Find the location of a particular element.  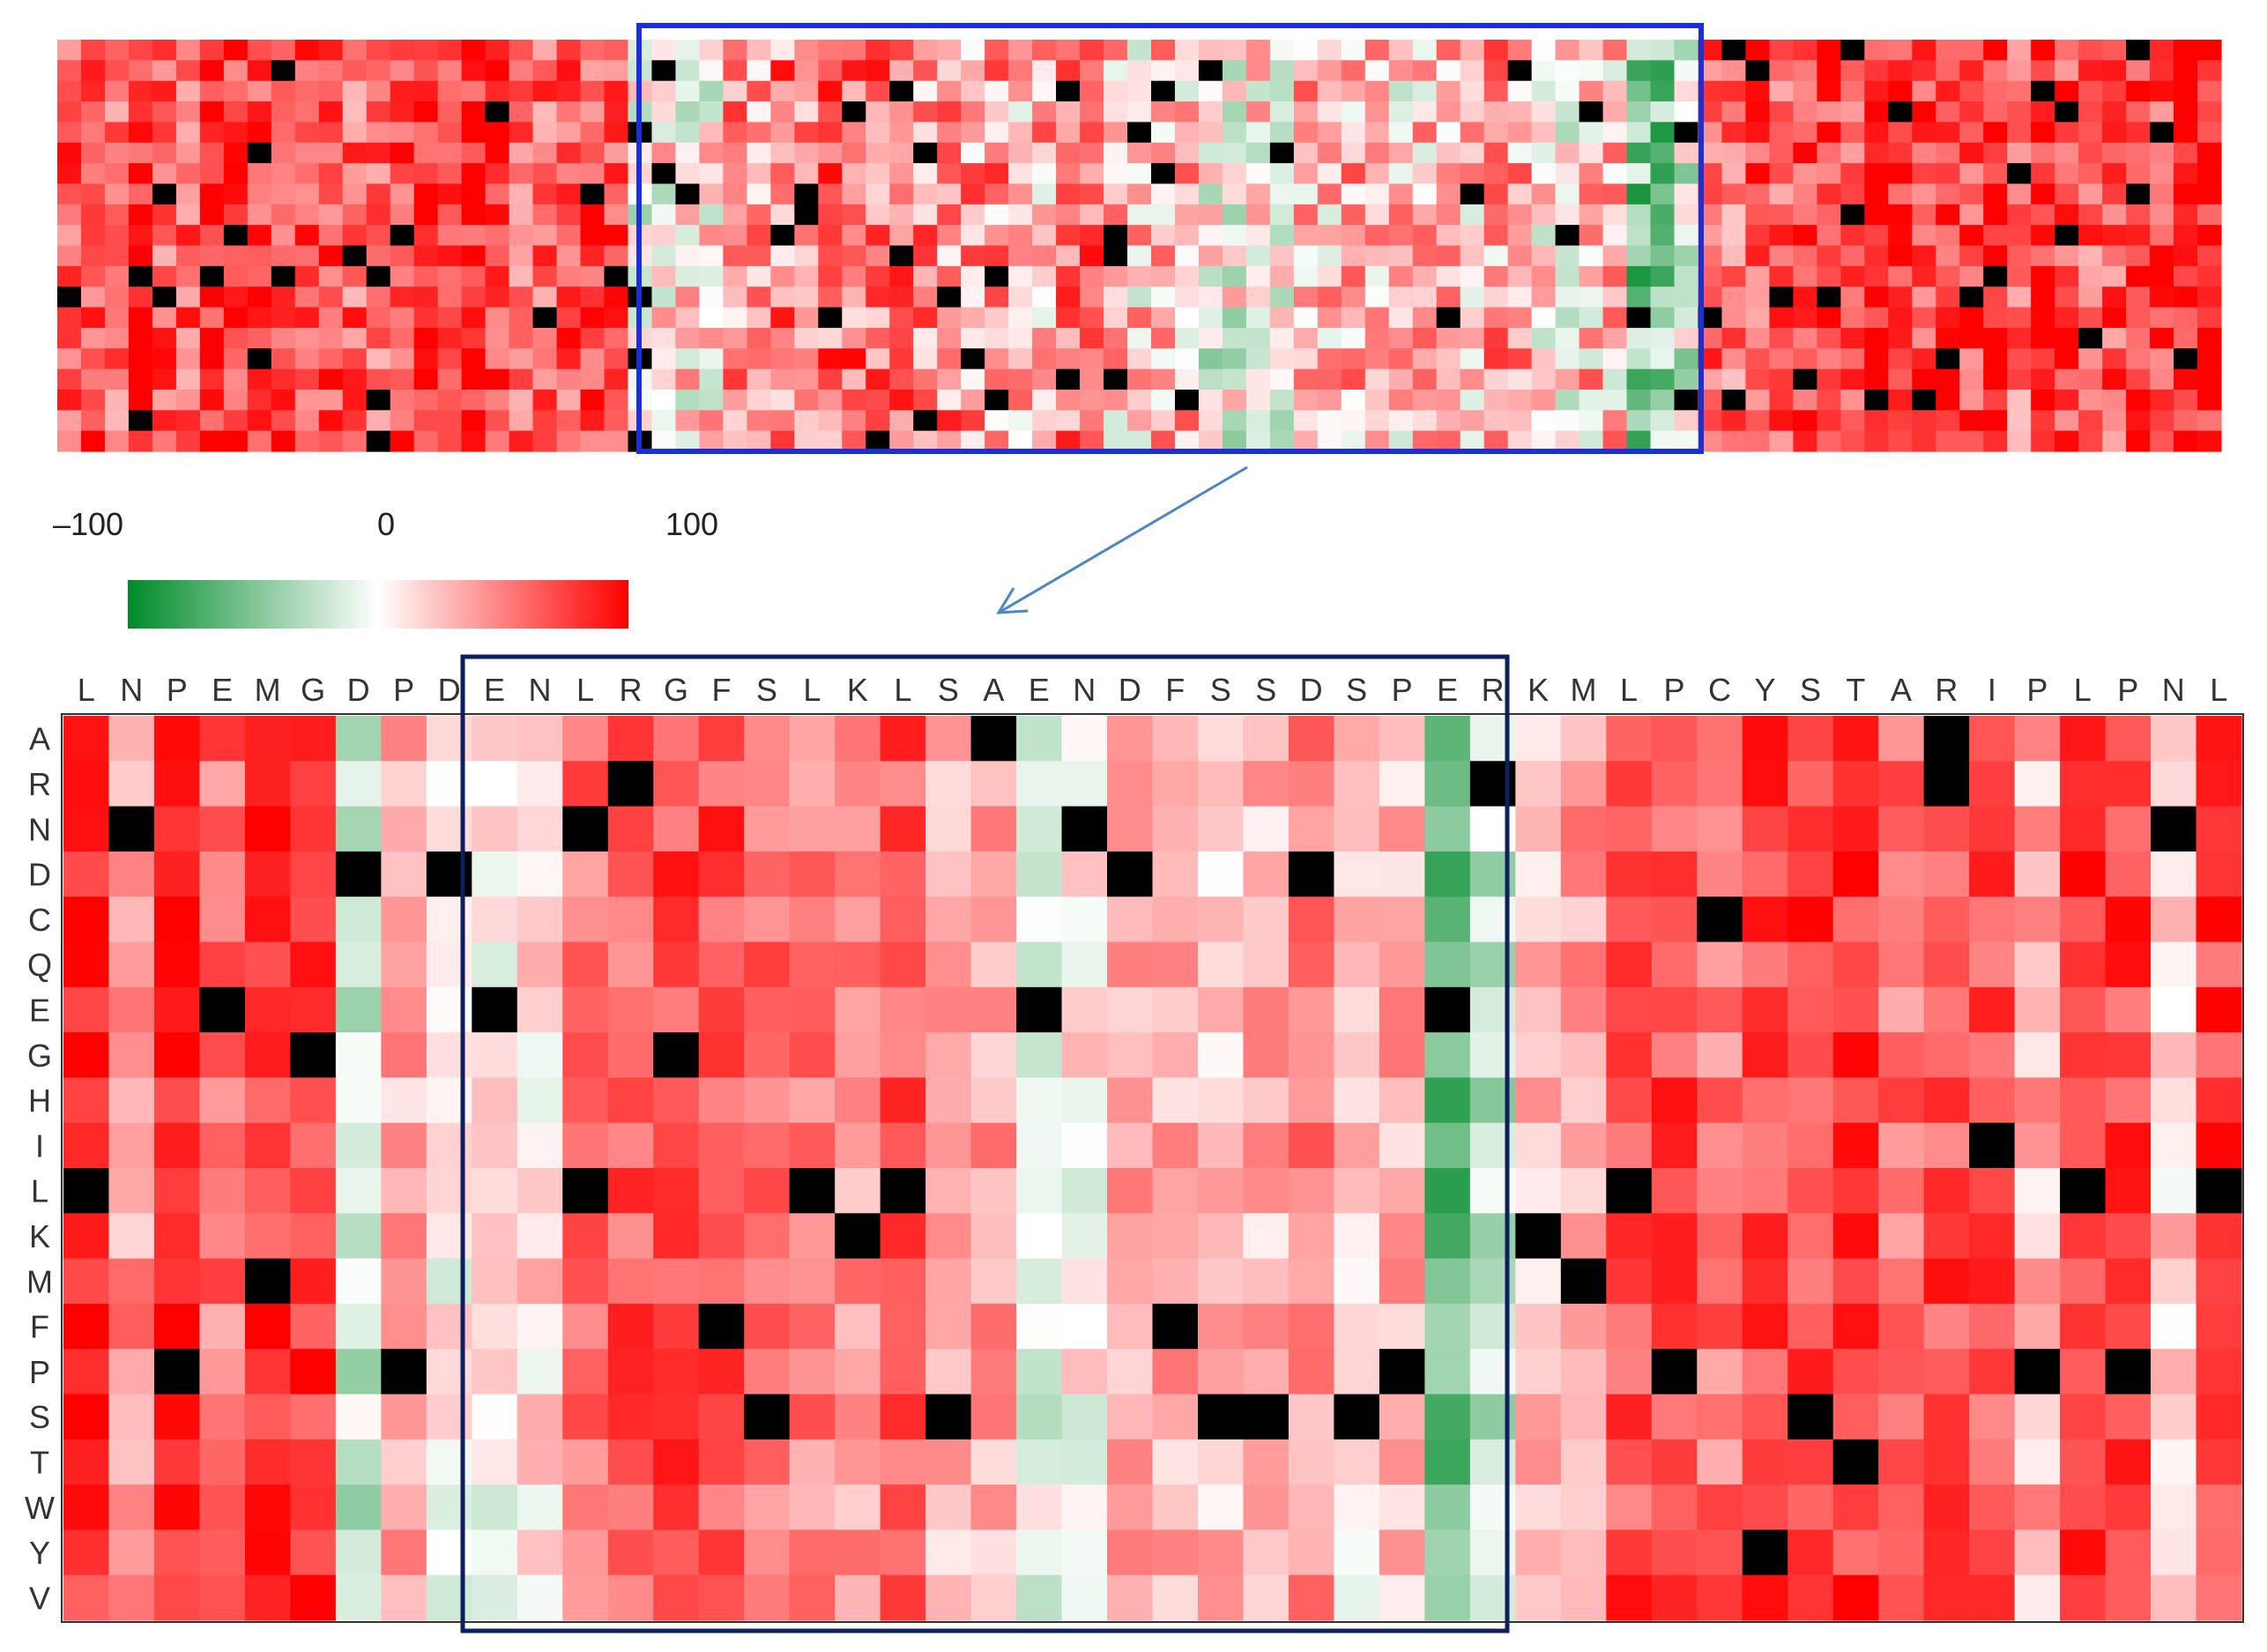

y-tick-label: V is located at coordinates (39, 1598).